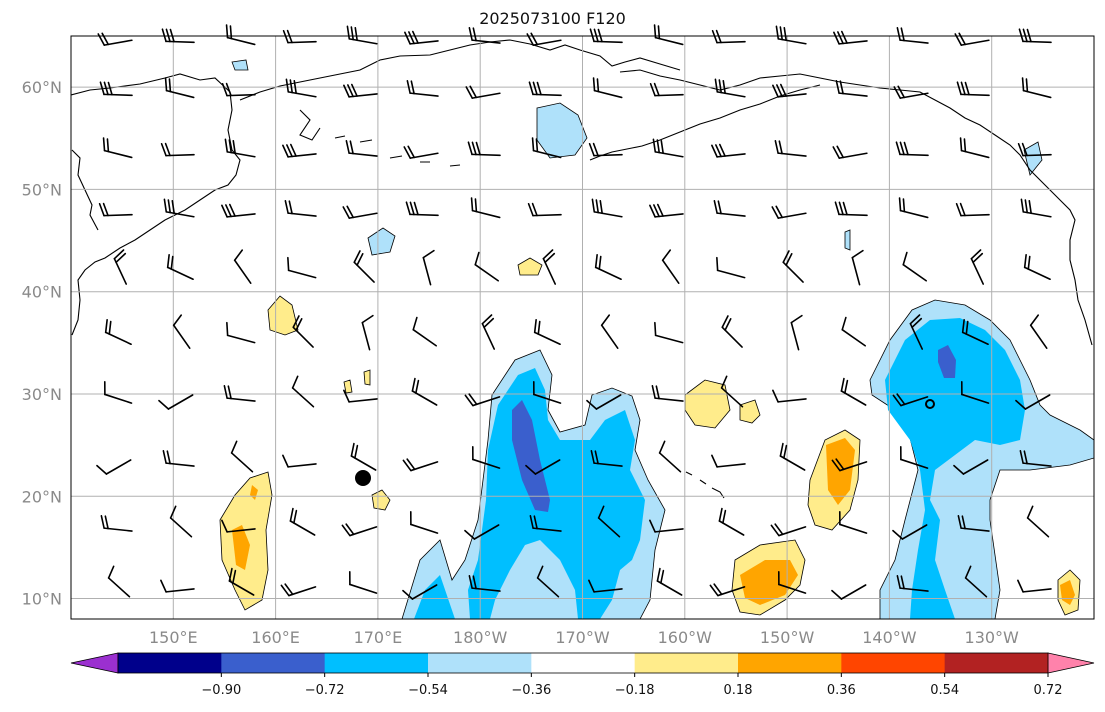 This screenshot has height=712, width=1105. Describe the element at coordinates (42, 189) in the screenshot. I see `lat-label: 50°N` at that location.